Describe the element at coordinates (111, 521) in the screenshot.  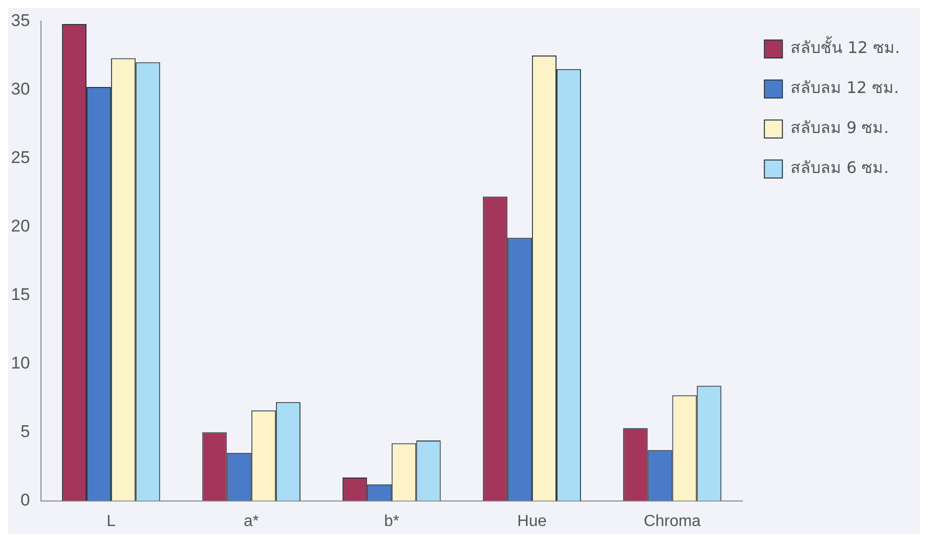
I see `x-tick-label: L` at that location.